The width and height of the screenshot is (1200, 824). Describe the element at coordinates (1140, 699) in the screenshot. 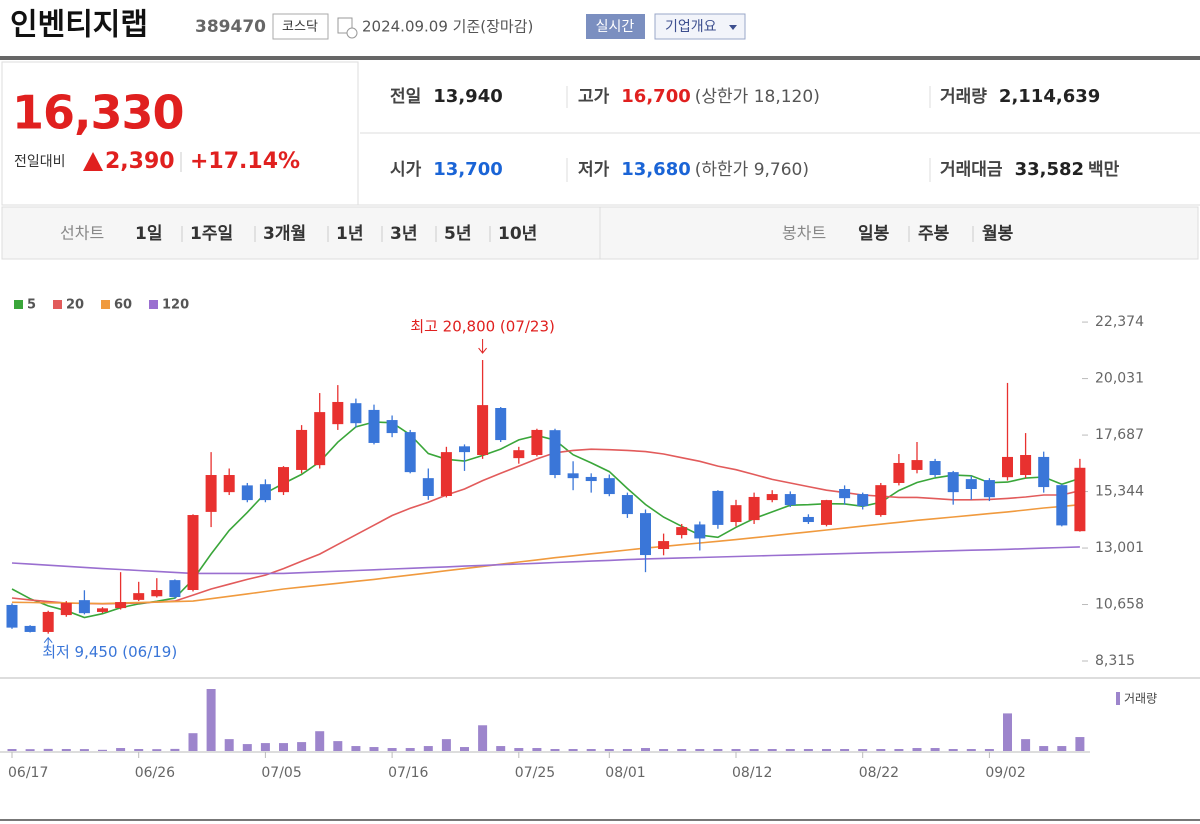

I see `volume-legend-label: 거래량` at that location.